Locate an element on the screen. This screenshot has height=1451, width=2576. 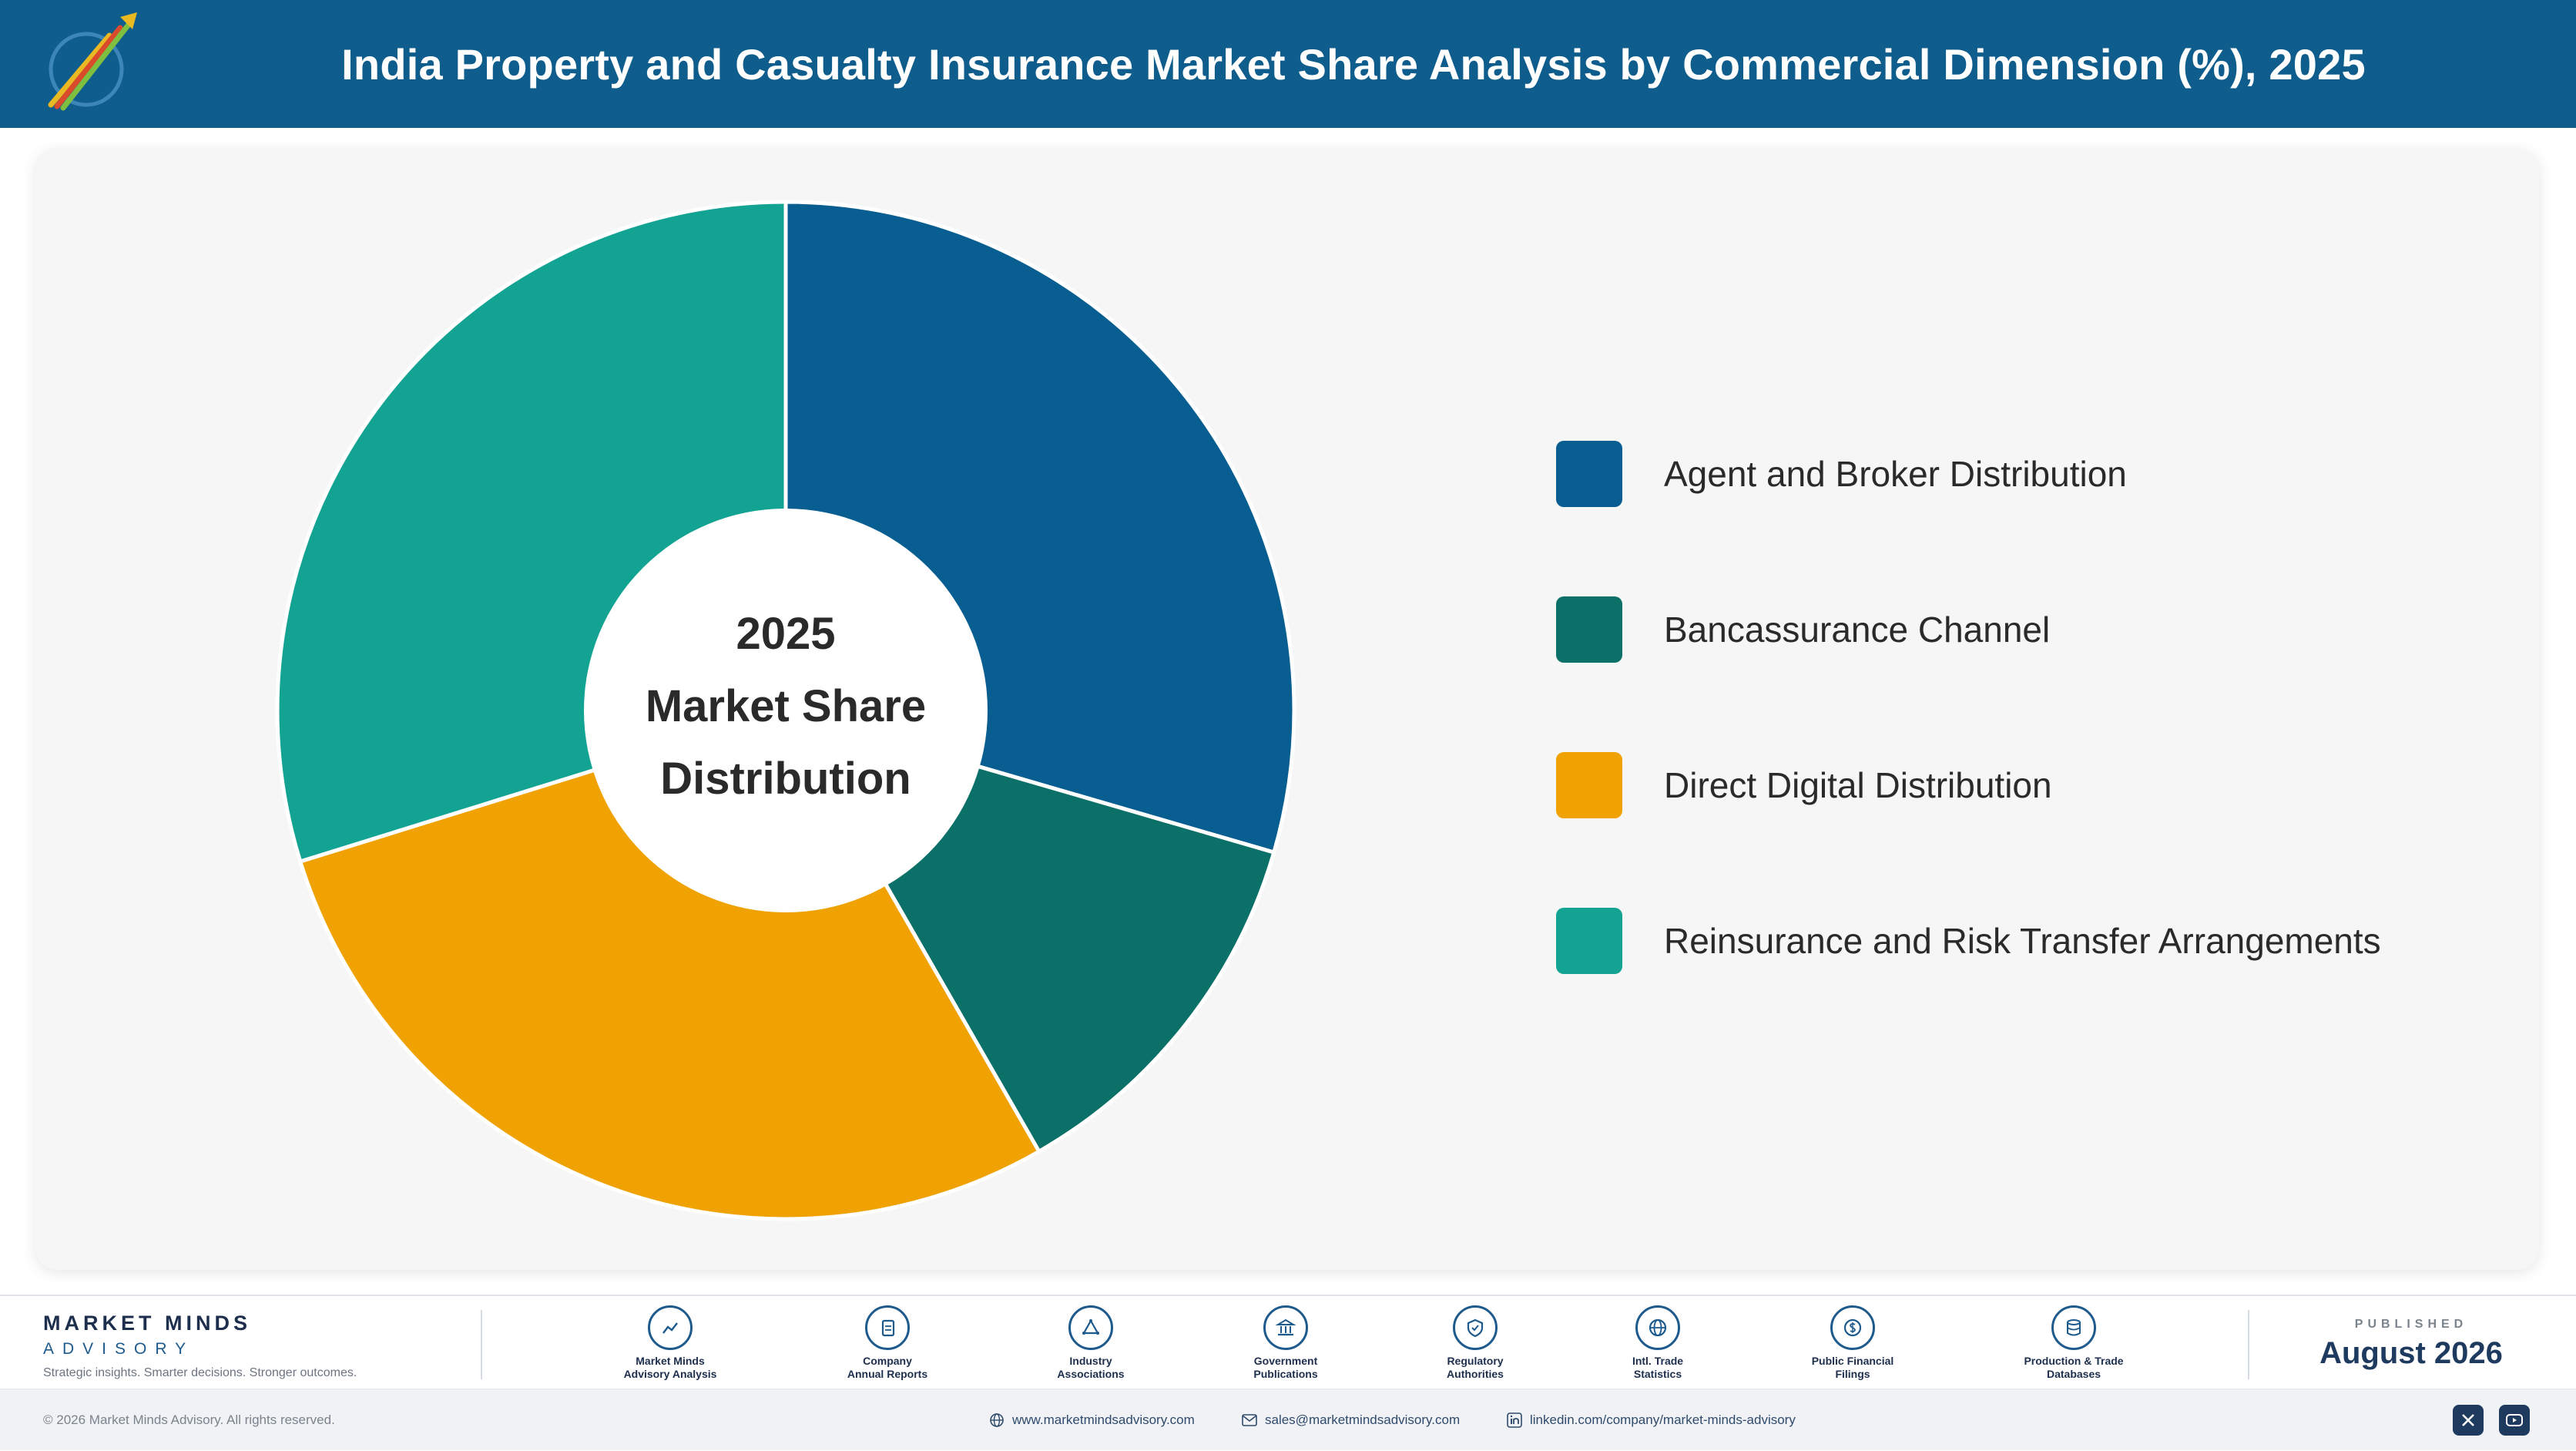
legend-item: Direct Digital Distribution is located at coordinates (1804, 785).